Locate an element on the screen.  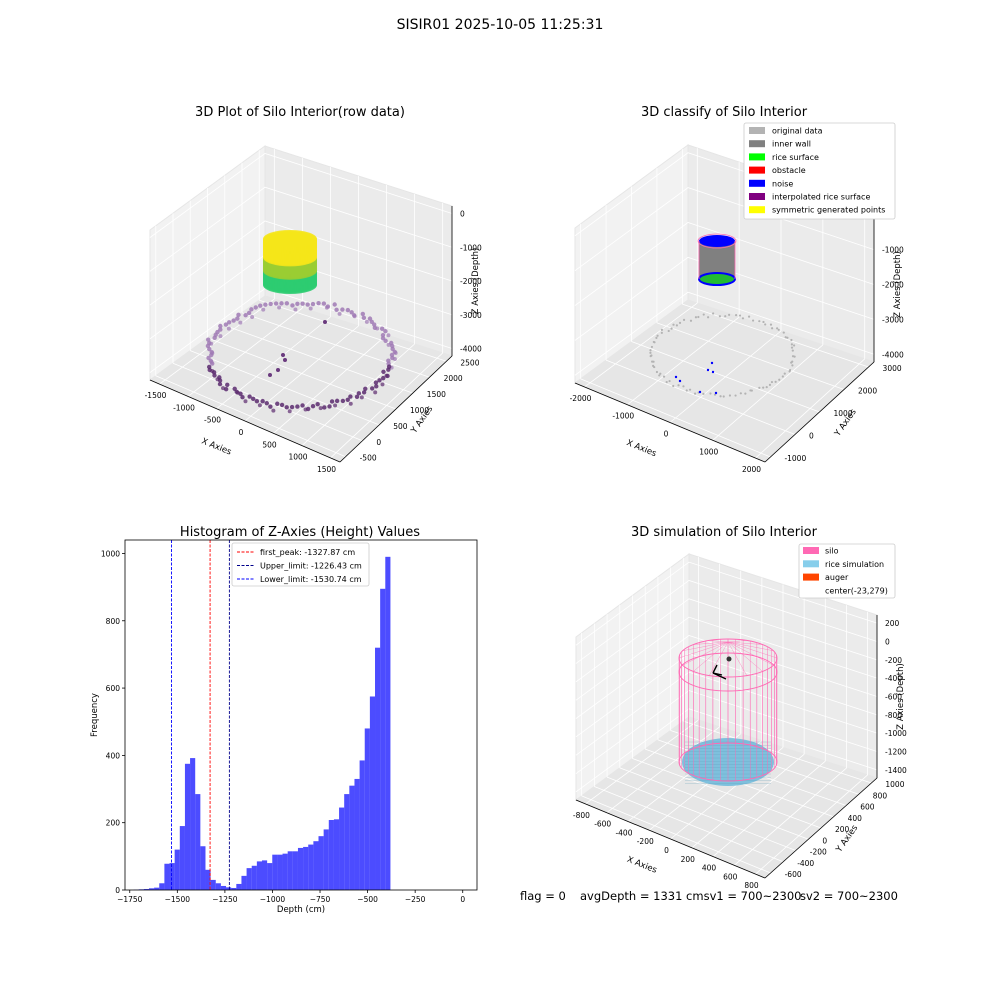
legend-label: symmetric generated points is located at coordinates (828, 210).